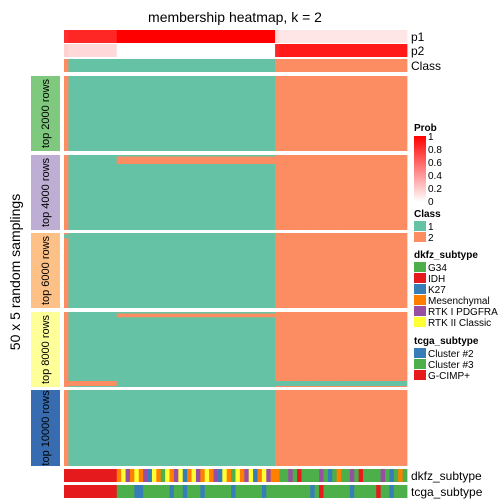 This screenshot has width=504, height=504. What do you see at coordinates (236, 483) in the screenshot?
I see `bottom-annotations` at bounding box center [236, 483].